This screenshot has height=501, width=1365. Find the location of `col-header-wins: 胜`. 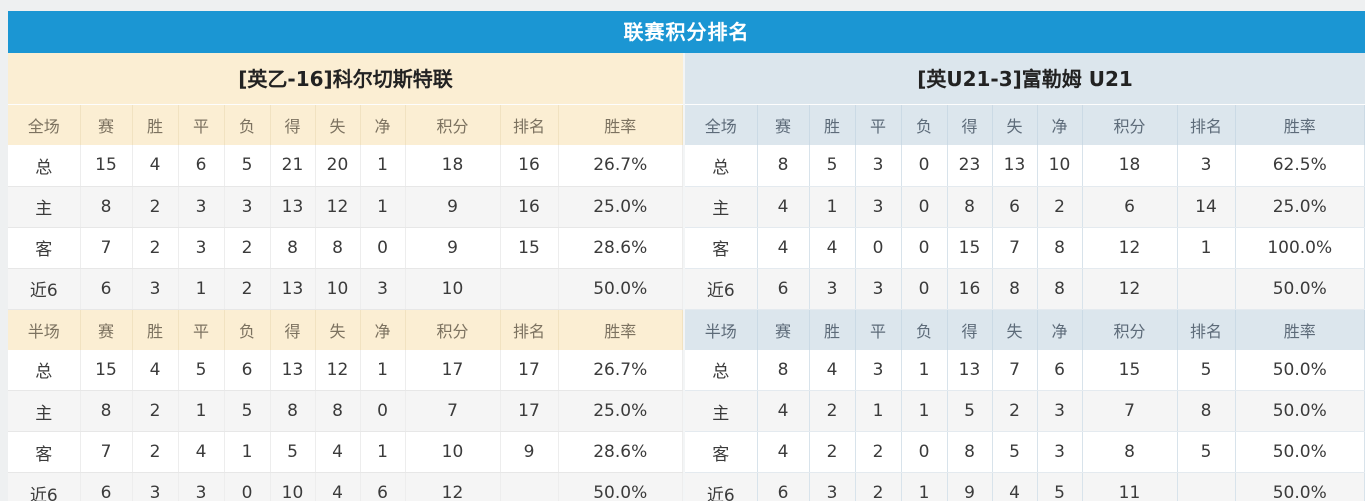

col-header-wins: 胜 is located at coordinates (832, 329).